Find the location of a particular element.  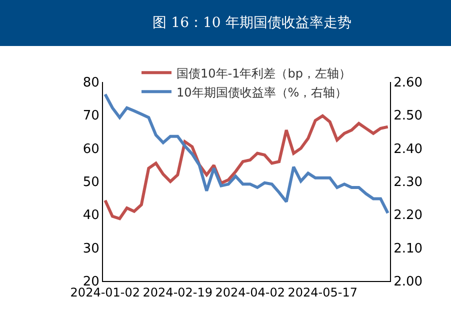

y2-tick-label: 2.40 is located at coordinates (408, 149).